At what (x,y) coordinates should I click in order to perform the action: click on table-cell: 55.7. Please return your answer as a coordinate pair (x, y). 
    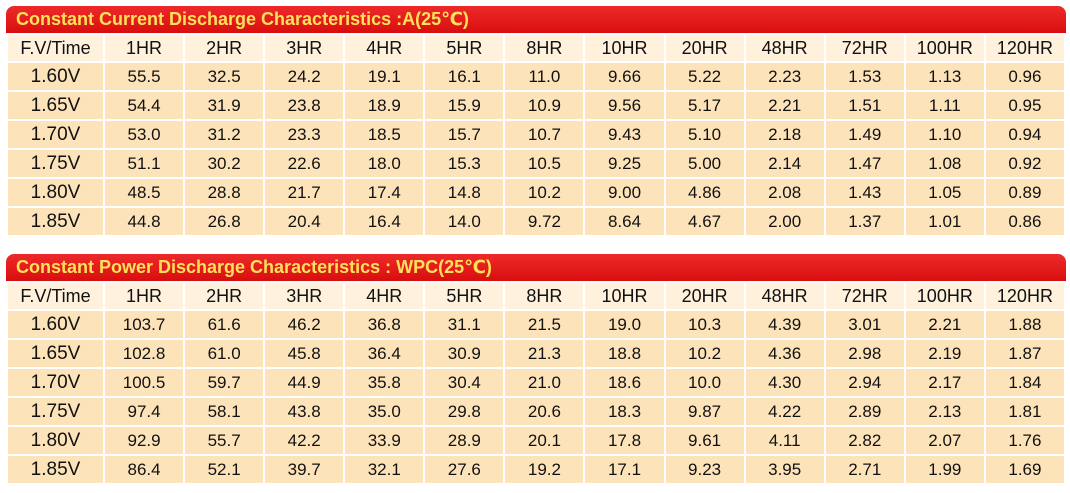
    Looking at the image, I should click on (224, 440).